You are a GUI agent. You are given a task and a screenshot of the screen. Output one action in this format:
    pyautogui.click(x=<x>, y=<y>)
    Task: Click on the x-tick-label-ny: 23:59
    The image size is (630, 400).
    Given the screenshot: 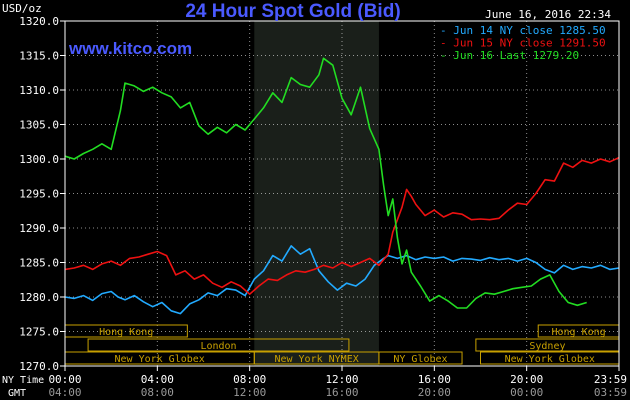 What is the action you would take?
    pyautogui.click(x=610, y=379)
    